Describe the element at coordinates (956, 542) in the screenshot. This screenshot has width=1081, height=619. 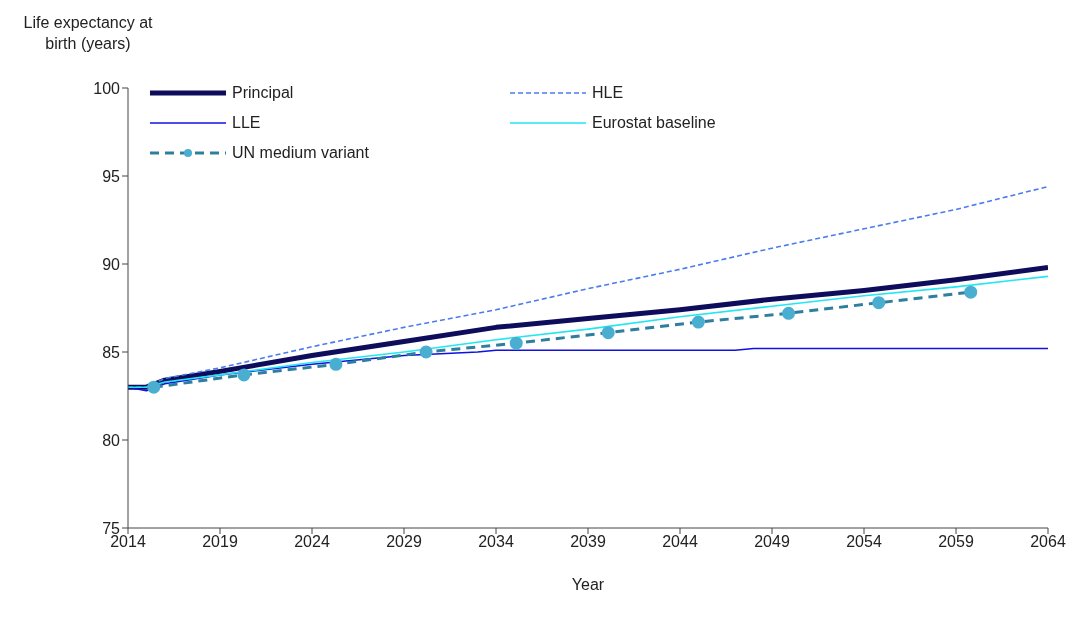
I see `x-tick-label: 2059` at that location.